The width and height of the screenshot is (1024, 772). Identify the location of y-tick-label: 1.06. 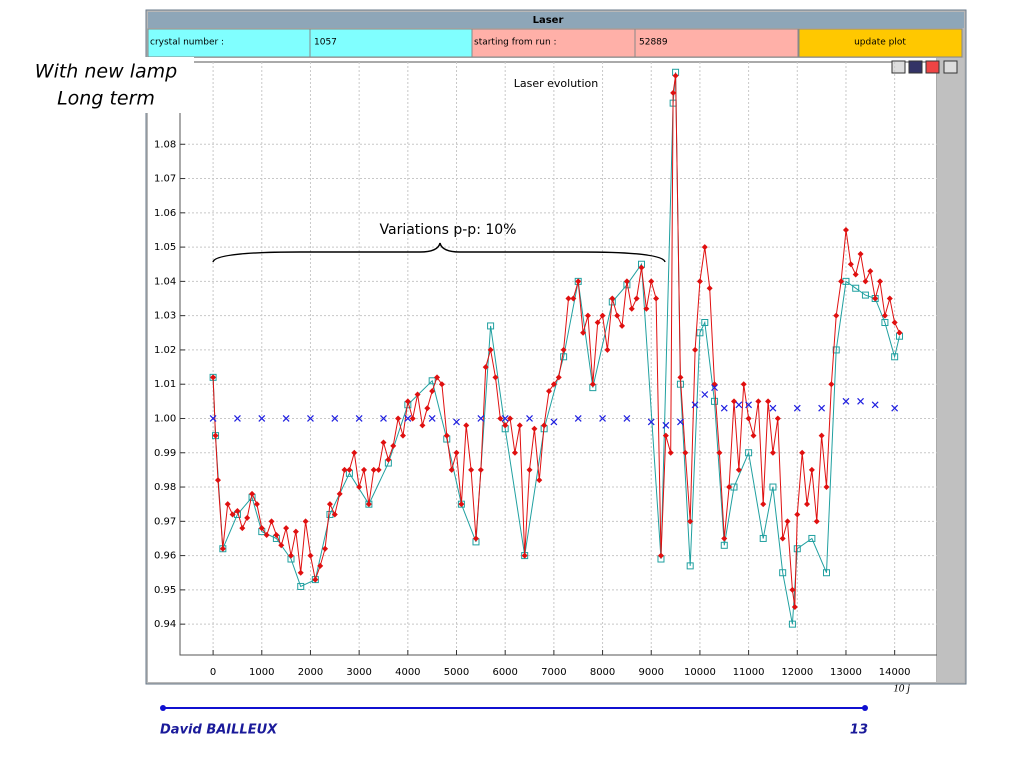
(165, 213).